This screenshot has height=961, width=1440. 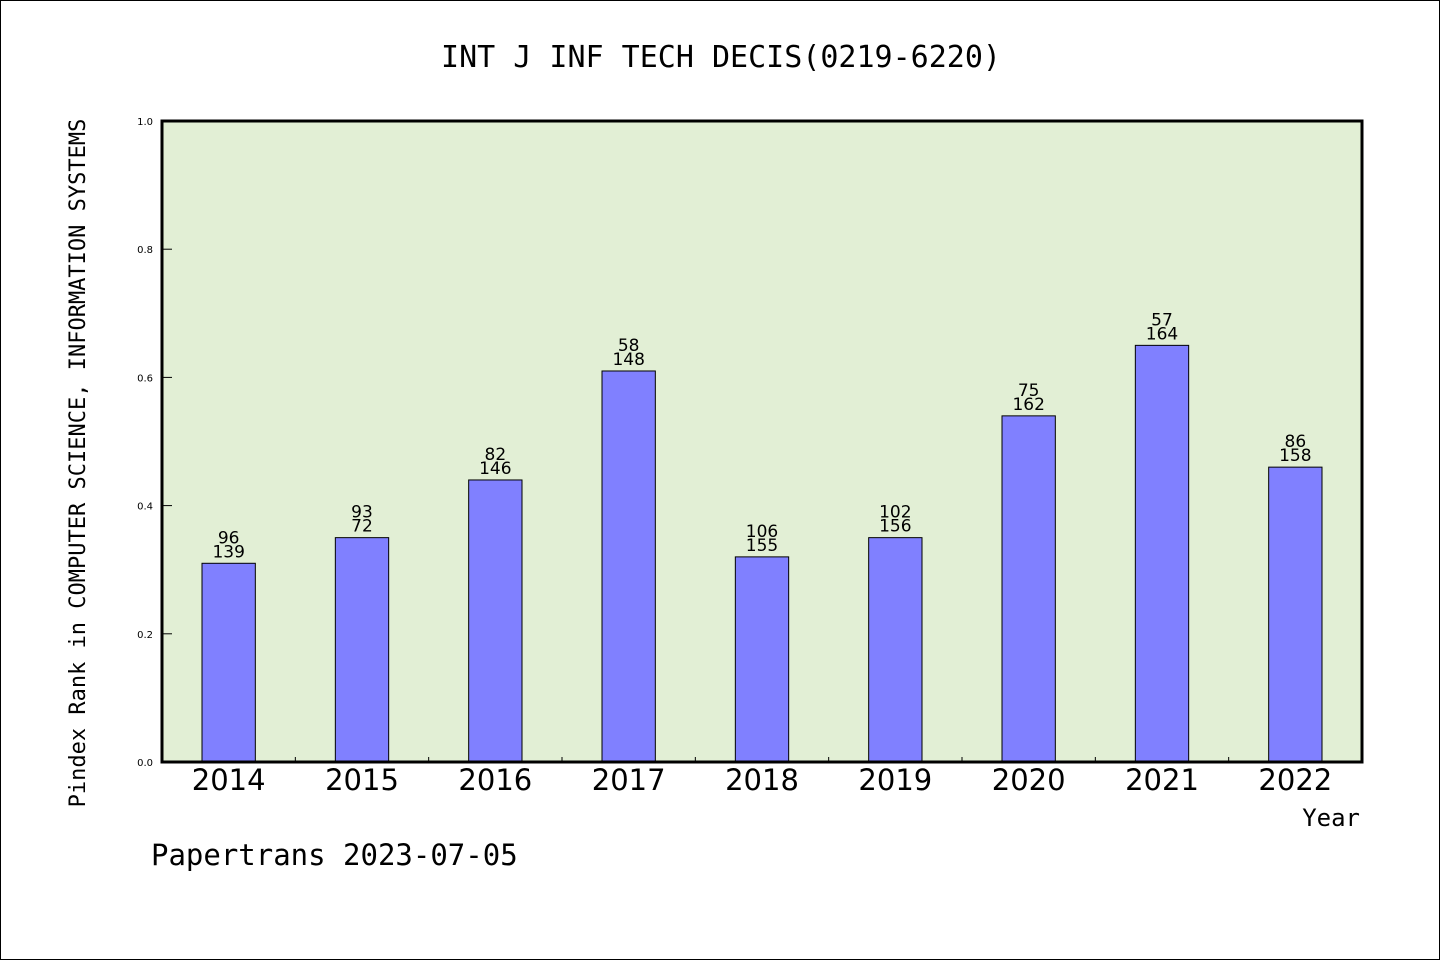 I want to click on y-tick-label-1: 0.2, so click(x=145, y=635).